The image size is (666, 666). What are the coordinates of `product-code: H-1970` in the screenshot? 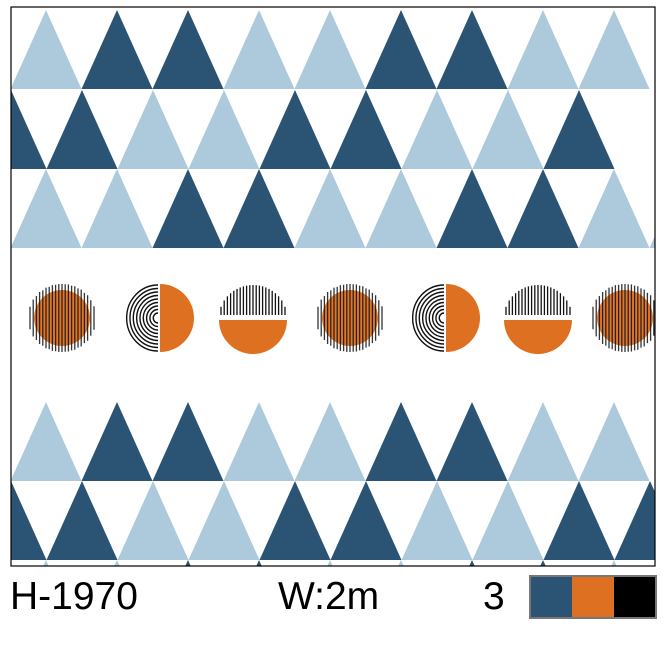 It's located at (74, 596).